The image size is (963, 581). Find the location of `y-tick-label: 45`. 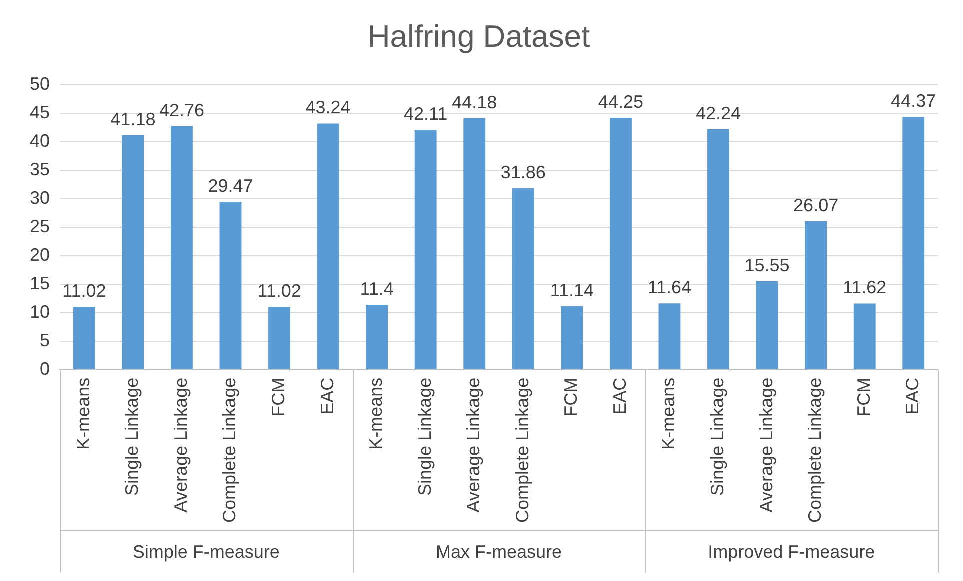

y-tick-label: 45 is located at coordinates (40, 112).